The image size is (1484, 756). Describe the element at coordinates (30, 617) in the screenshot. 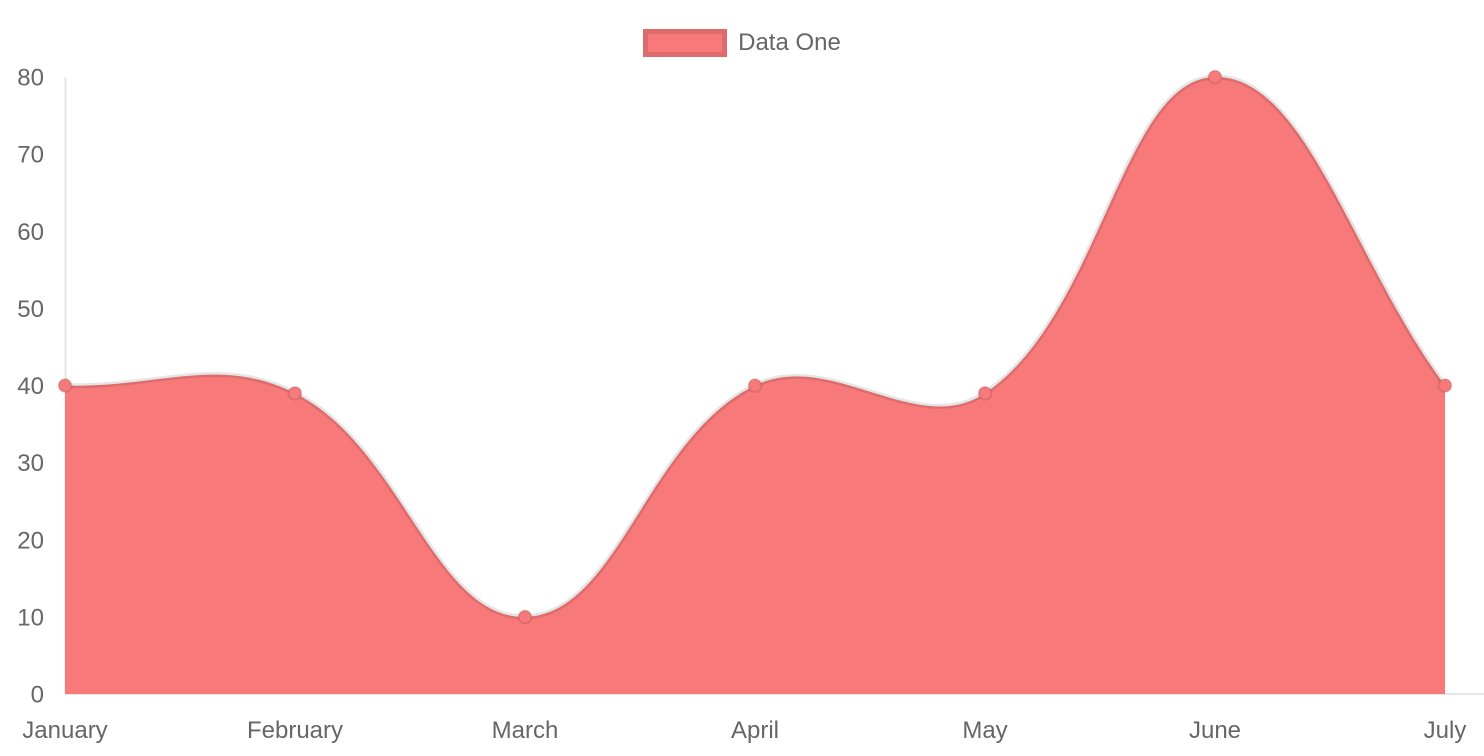

I see `y-tick-label: 10` at that location.